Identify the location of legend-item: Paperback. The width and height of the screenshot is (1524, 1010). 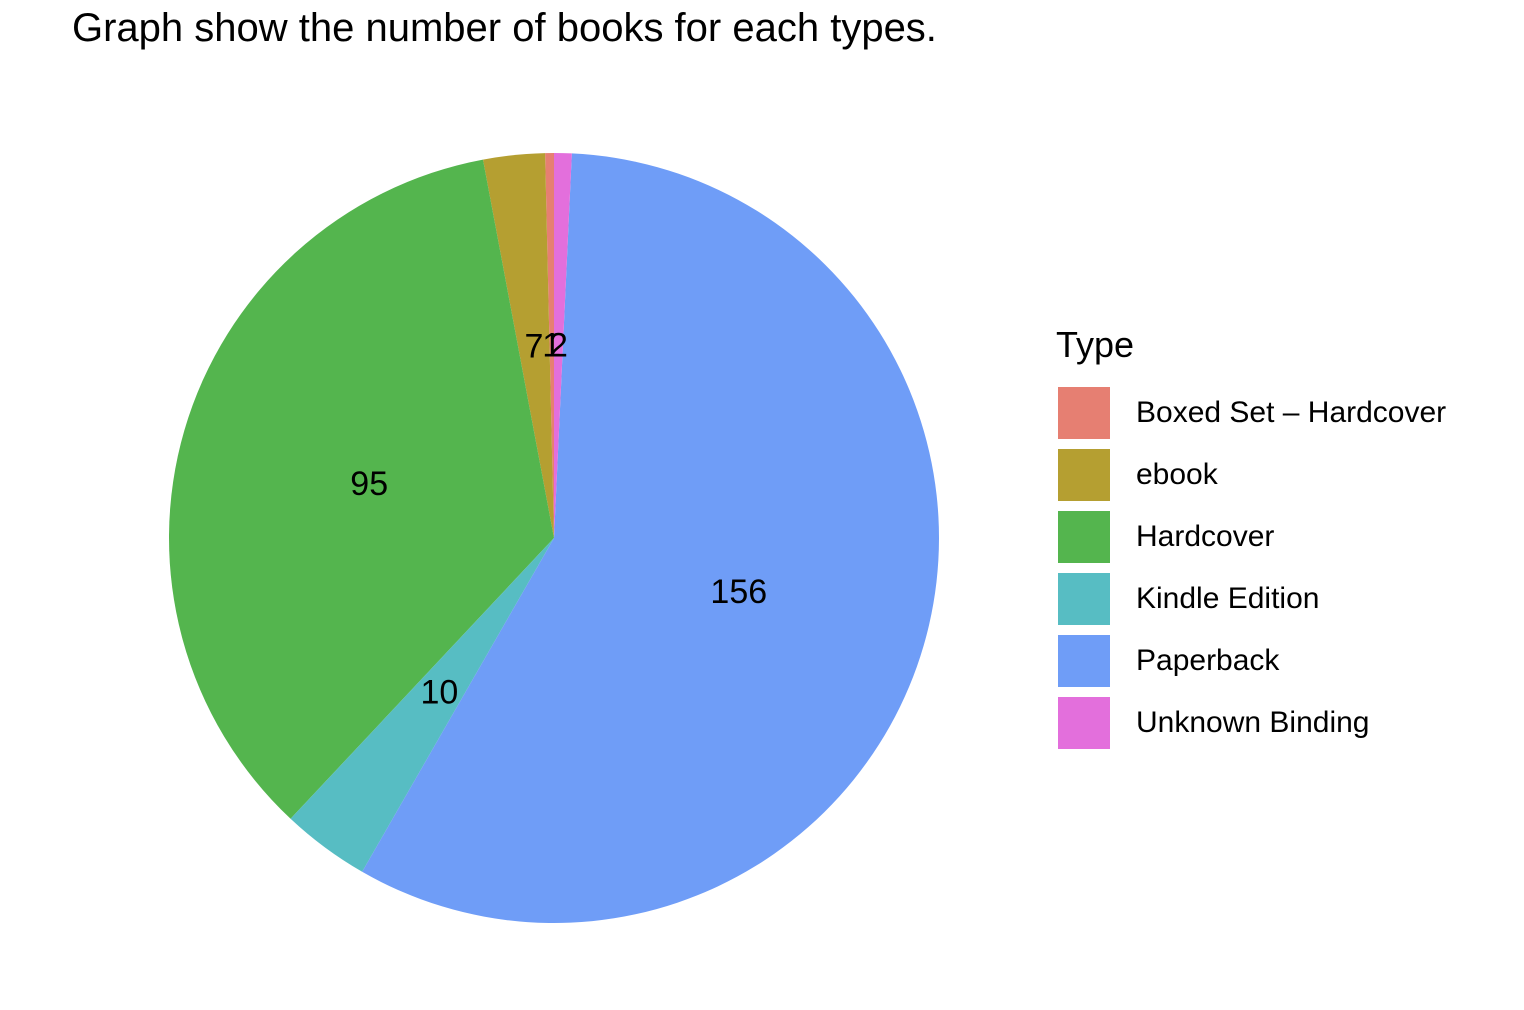
(1251, 661).